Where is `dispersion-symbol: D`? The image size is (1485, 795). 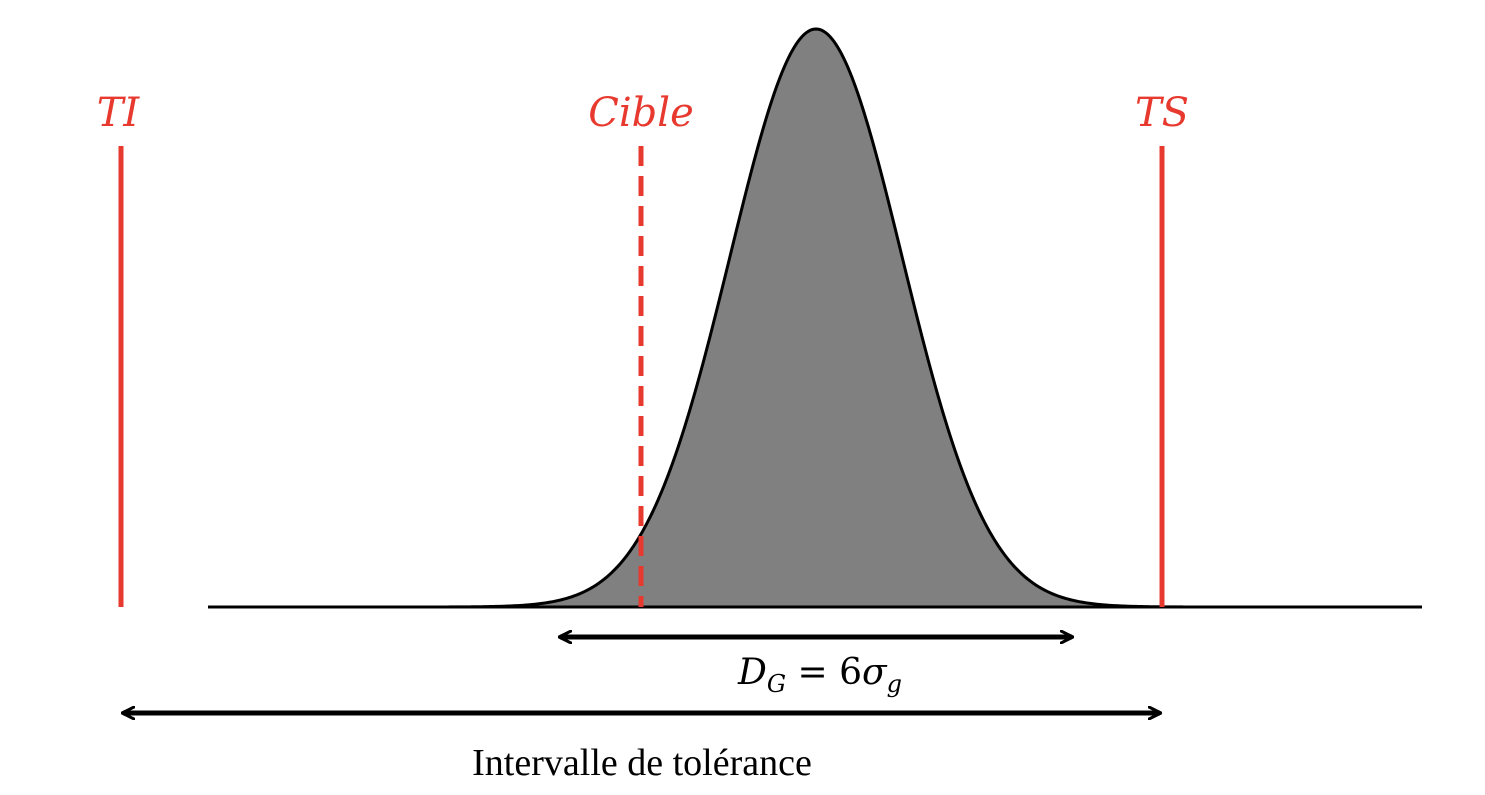
dispersion-symbol: D is located at coordinates (752, 672).